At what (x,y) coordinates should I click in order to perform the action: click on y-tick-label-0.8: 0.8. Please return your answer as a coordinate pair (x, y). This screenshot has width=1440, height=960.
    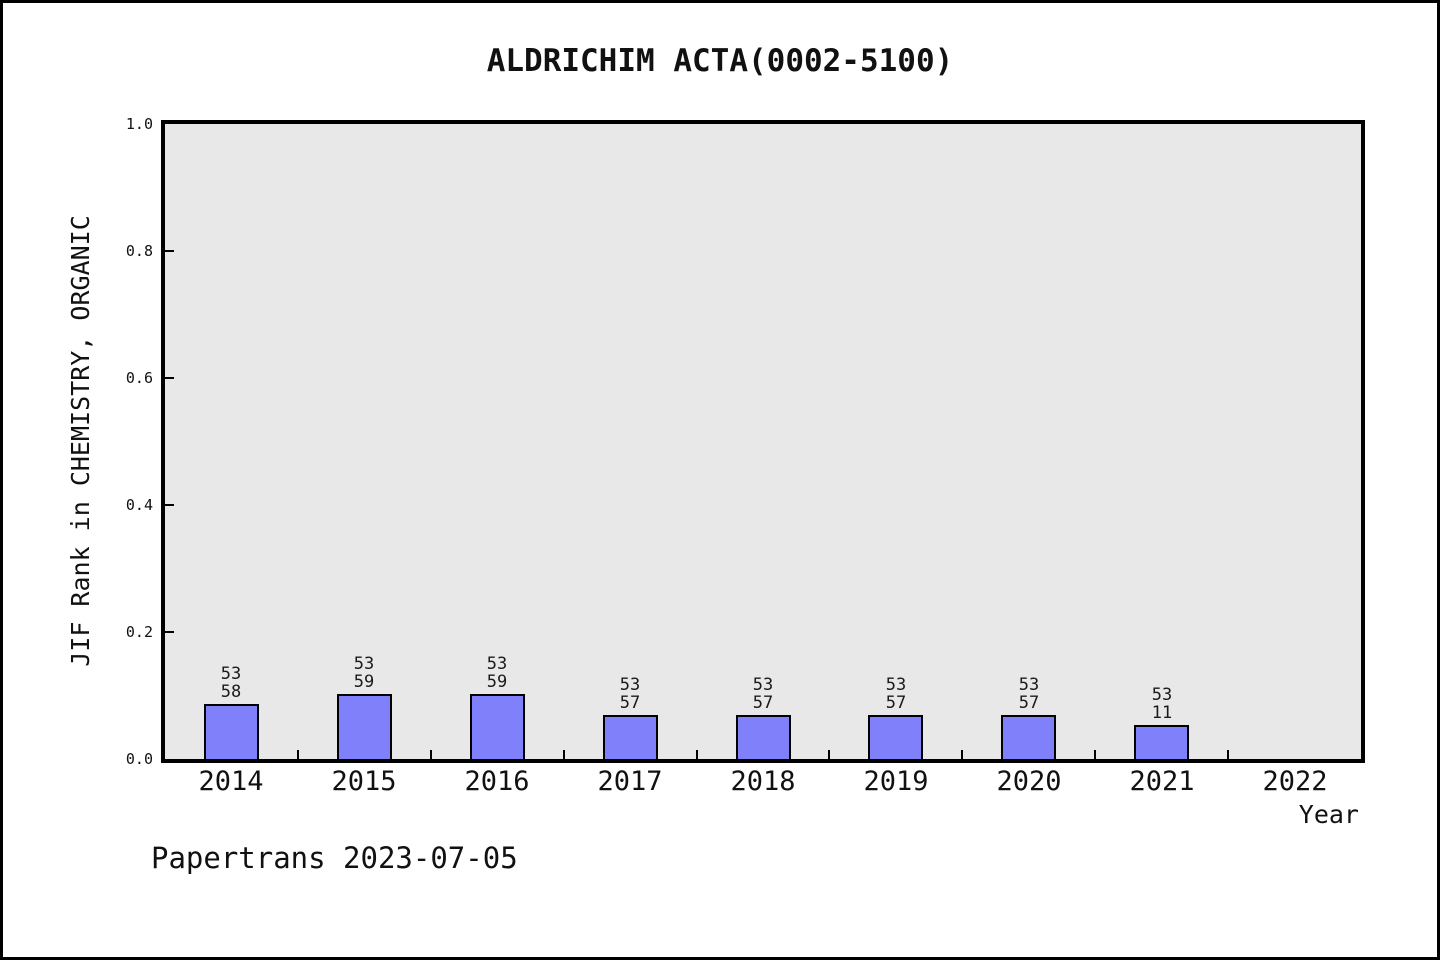
    Looking at the image, I should click on (139, 251).